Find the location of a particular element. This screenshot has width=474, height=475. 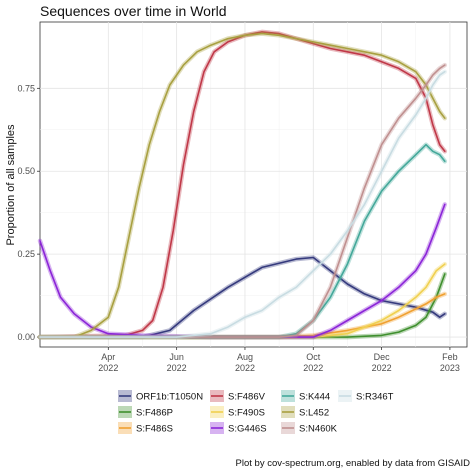

y-axis-ticks: 0.00 0.25 0.50 0.75 is located at coordinates (28, 212).